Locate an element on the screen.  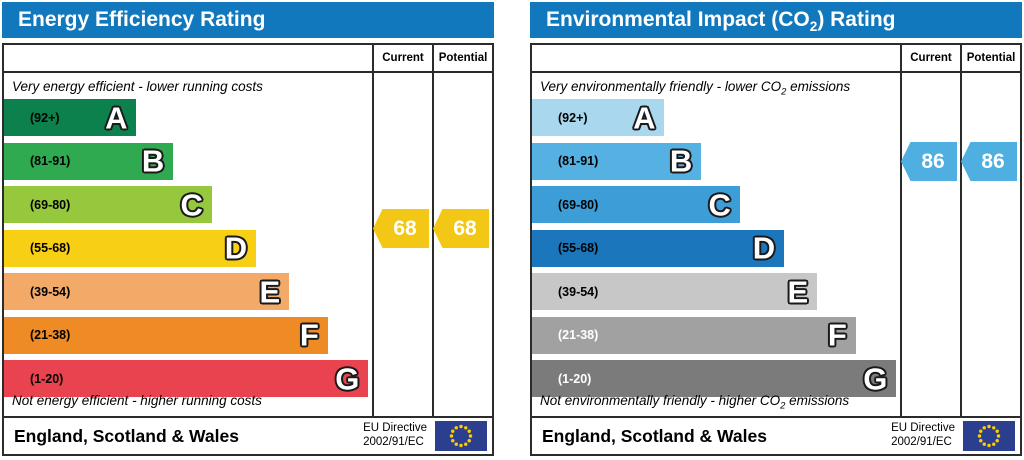
current-value-column: 68 is located at coordinates (402, 244).